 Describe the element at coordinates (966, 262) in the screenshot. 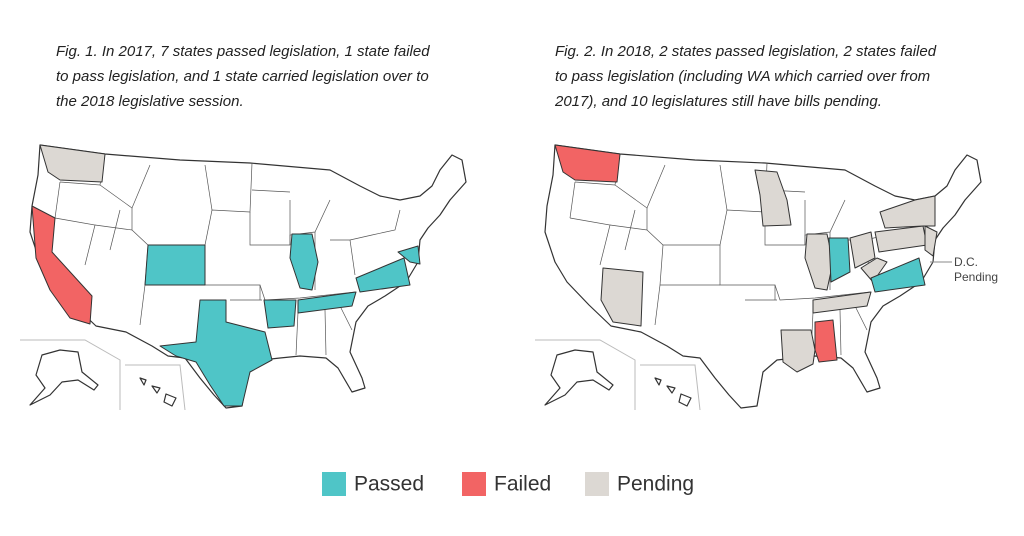

I see `annotation: D.C.` at that location.